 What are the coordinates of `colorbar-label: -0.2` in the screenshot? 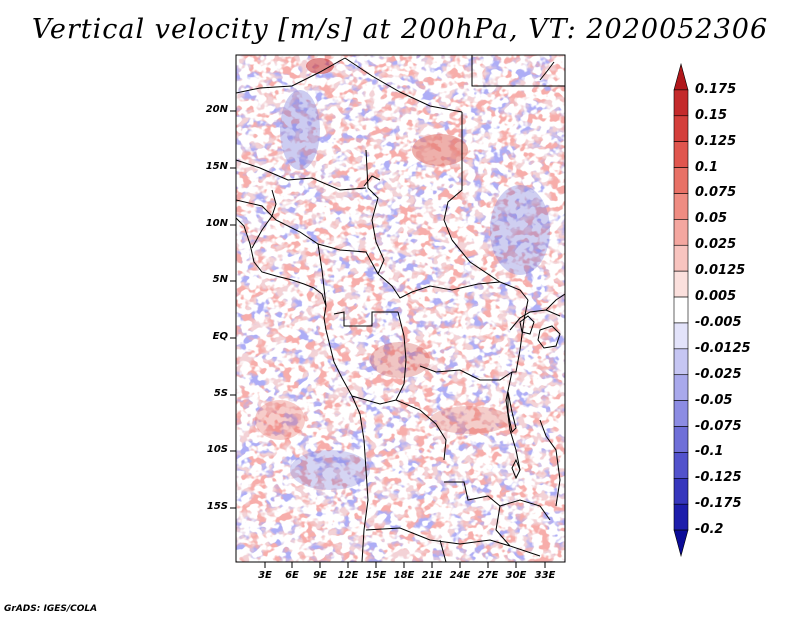 It's located at (709, 530).